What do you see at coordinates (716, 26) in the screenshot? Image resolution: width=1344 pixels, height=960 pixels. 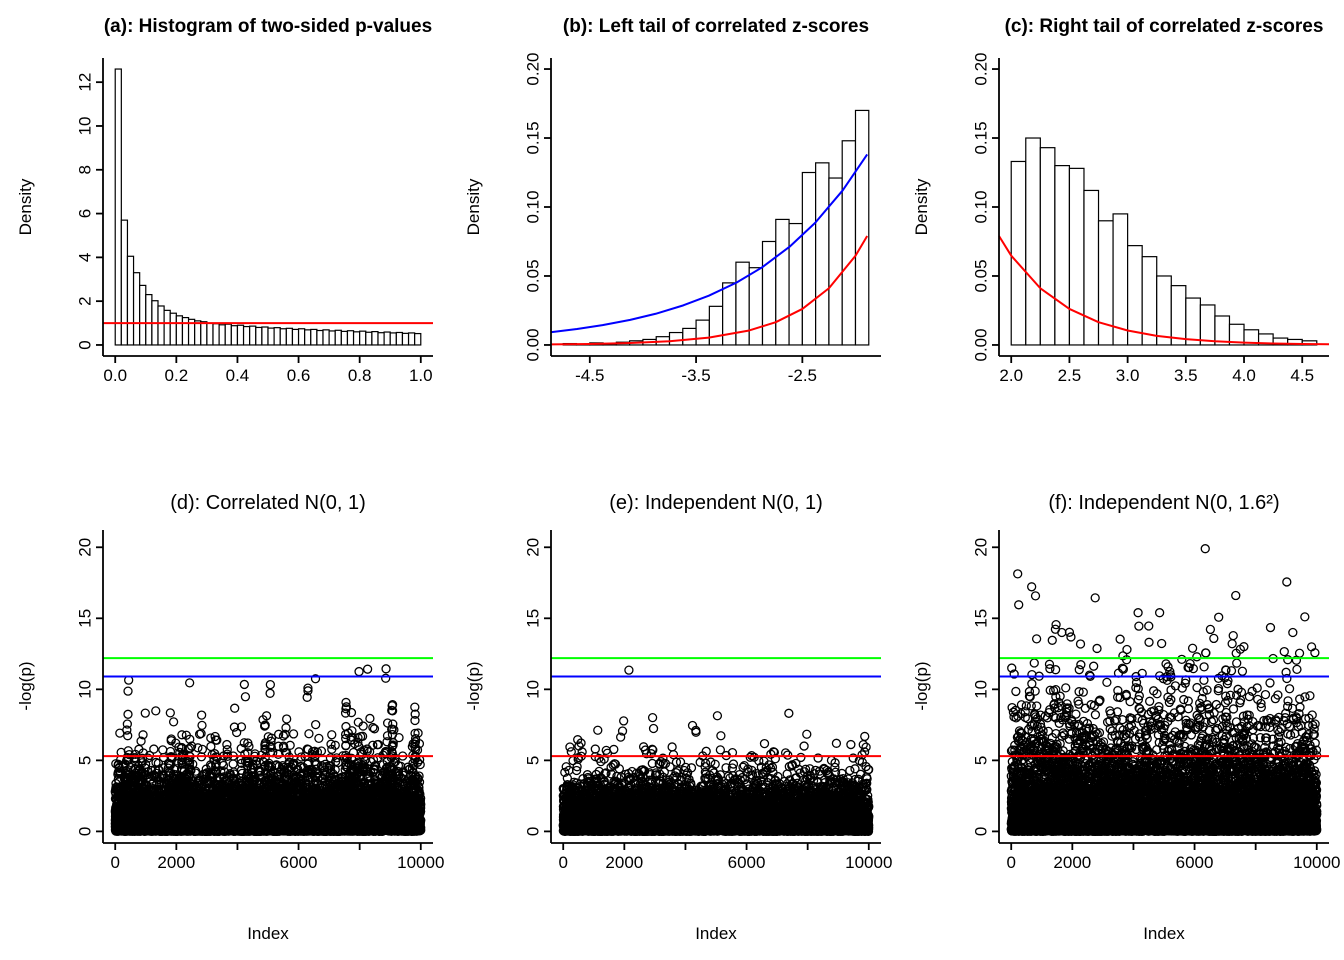 I see `panel-b-title: (b): Left tail of correlated z-scores` at bounding box center [716, 26].